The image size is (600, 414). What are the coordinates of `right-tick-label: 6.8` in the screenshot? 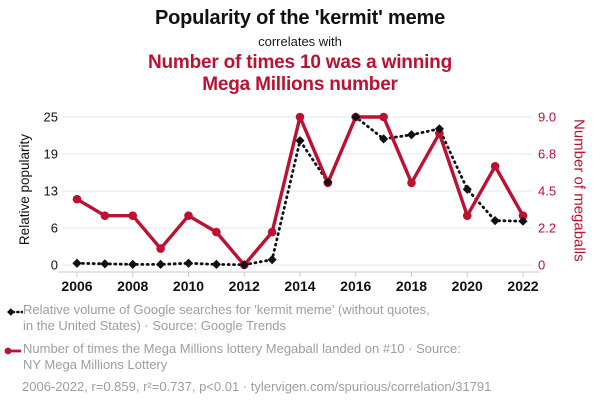 It's located at (547, 154).